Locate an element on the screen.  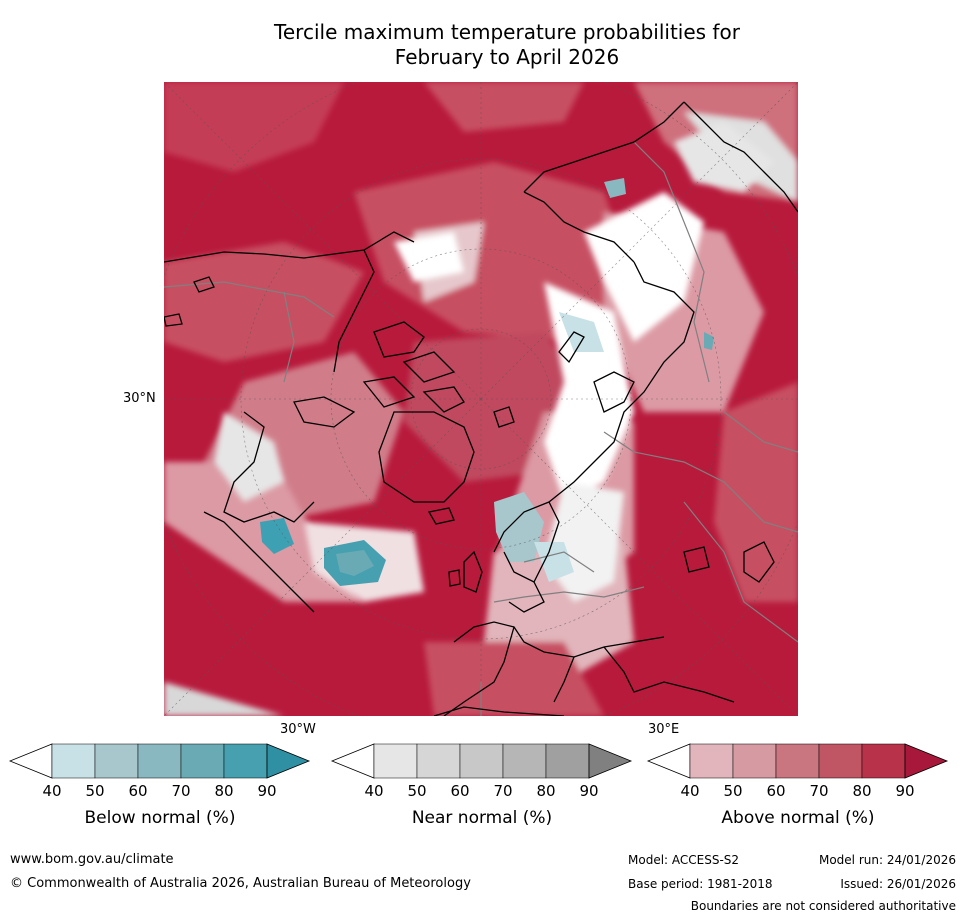
legend-below-normal: 40 50 60 70 80 90 Below normal (%) is located at coordinates (159, 792).